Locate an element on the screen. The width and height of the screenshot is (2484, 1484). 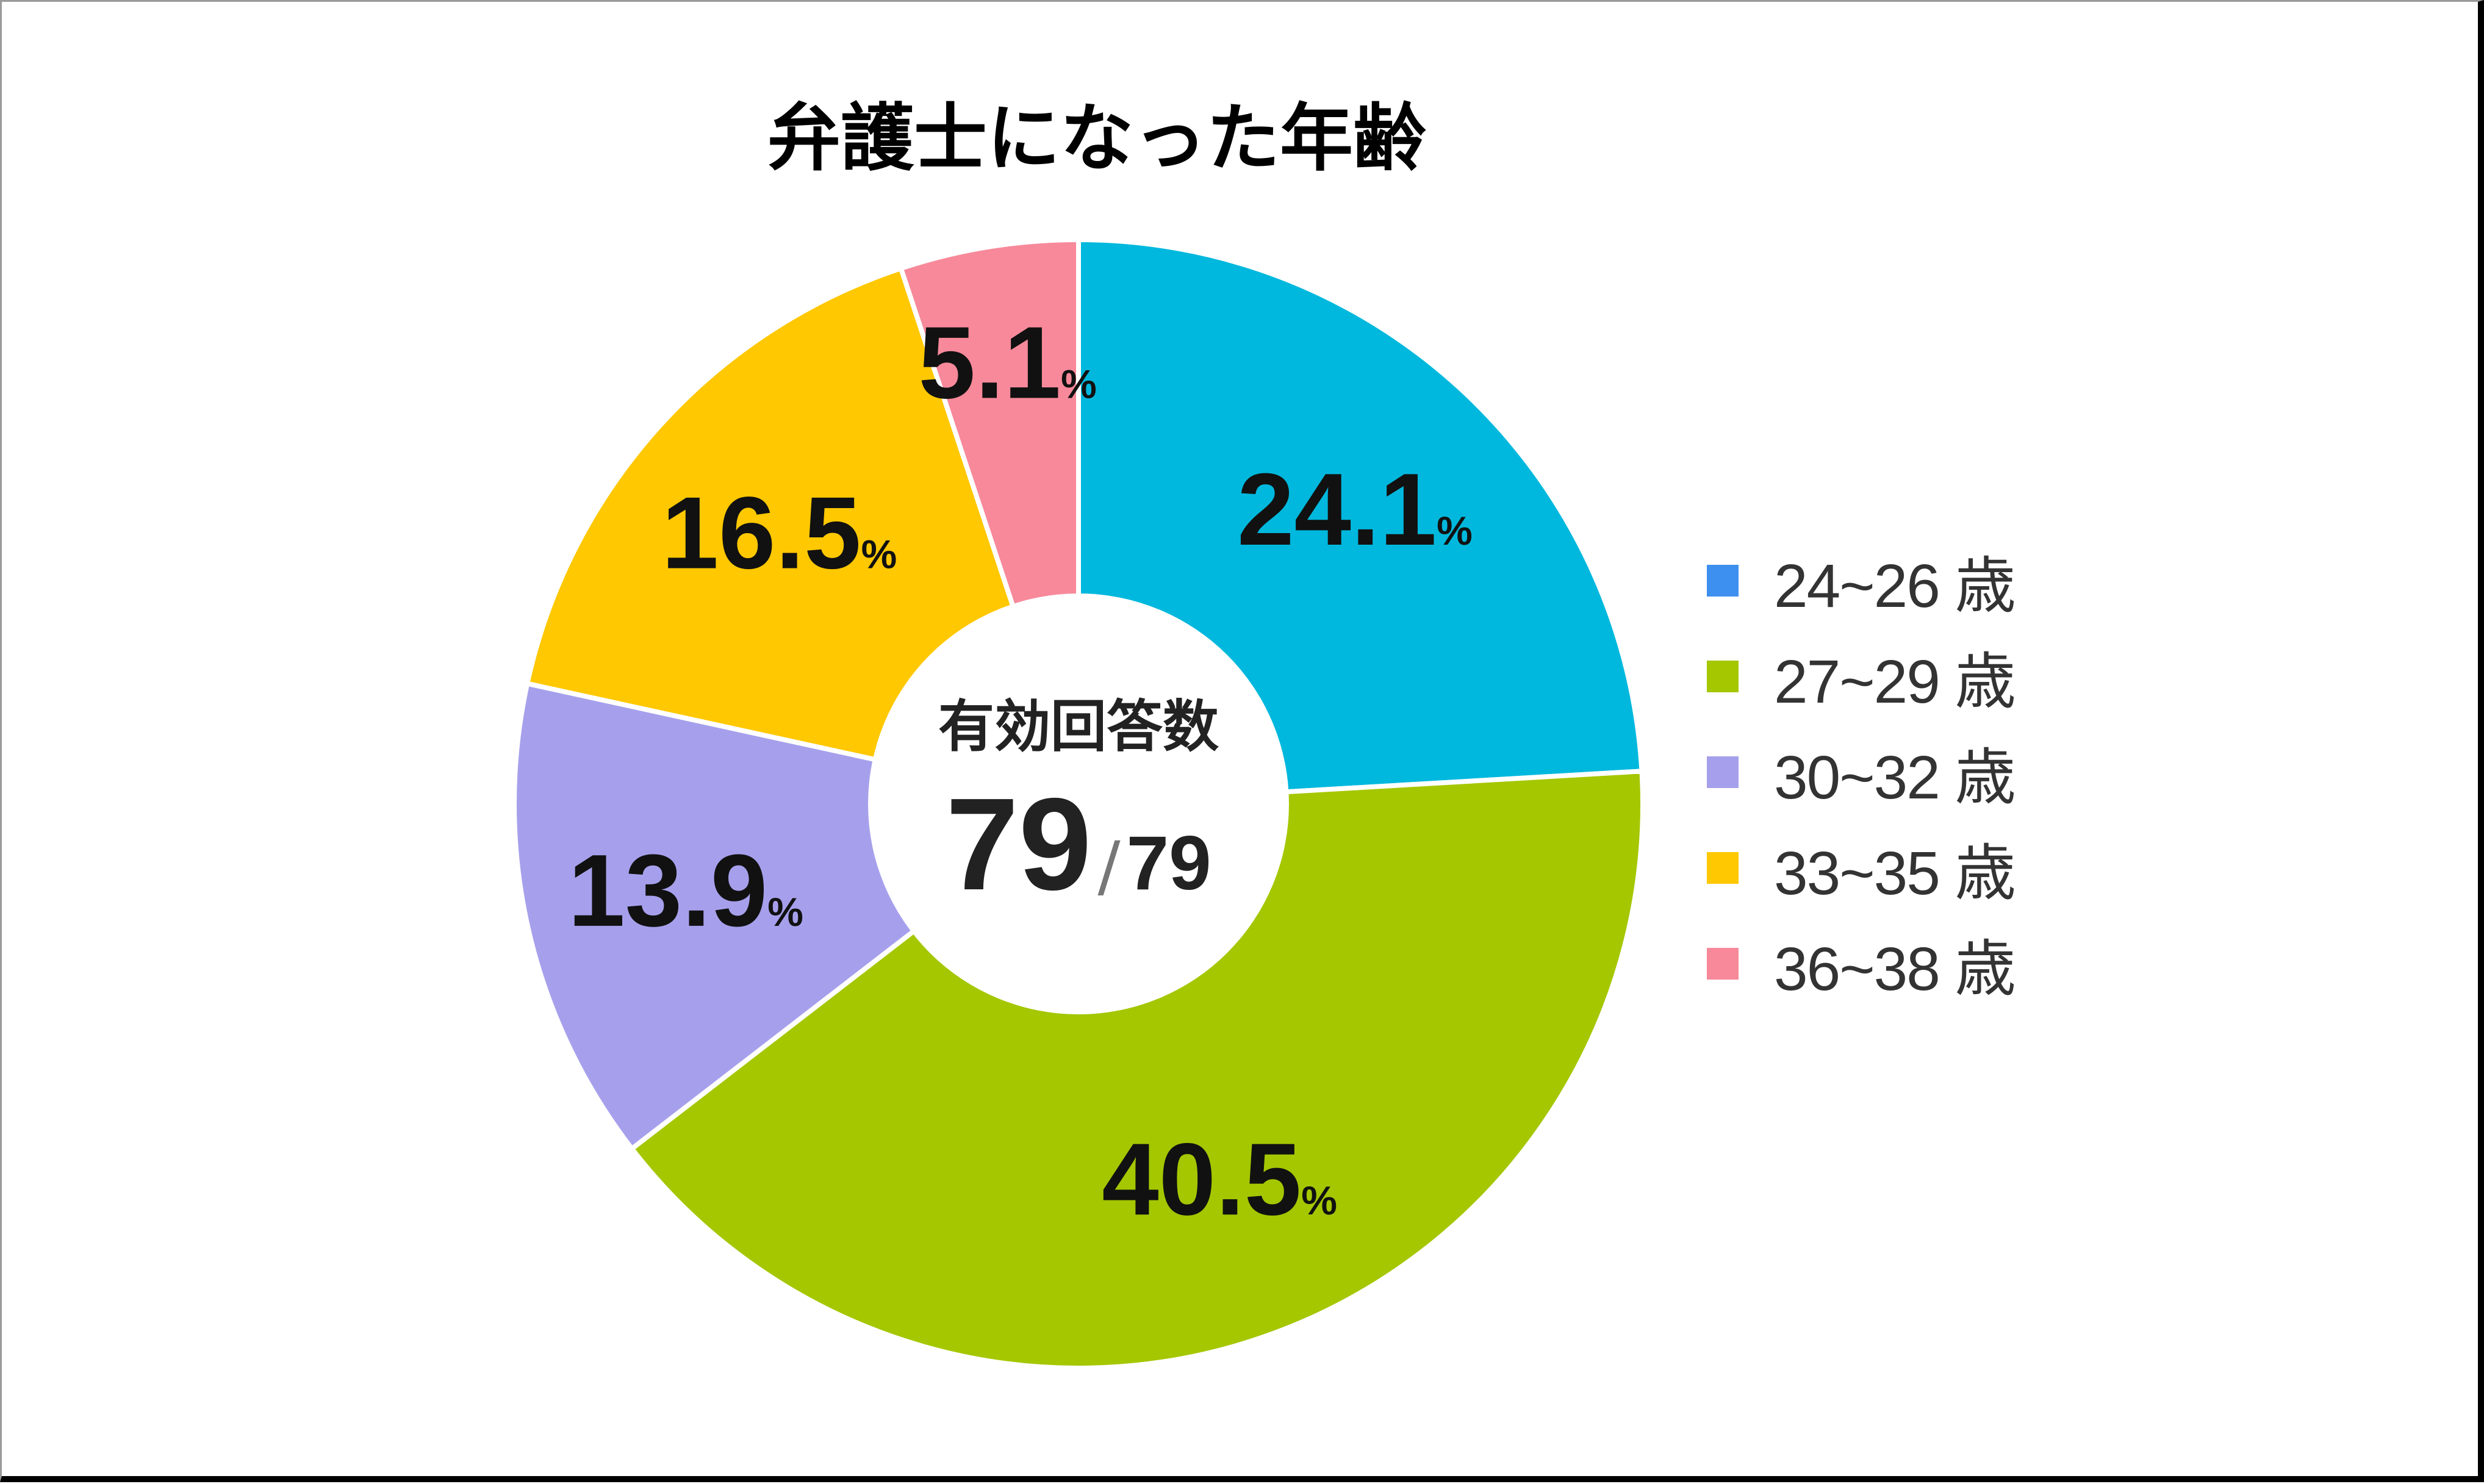
center-hole is located at coordinates (1078, 803).